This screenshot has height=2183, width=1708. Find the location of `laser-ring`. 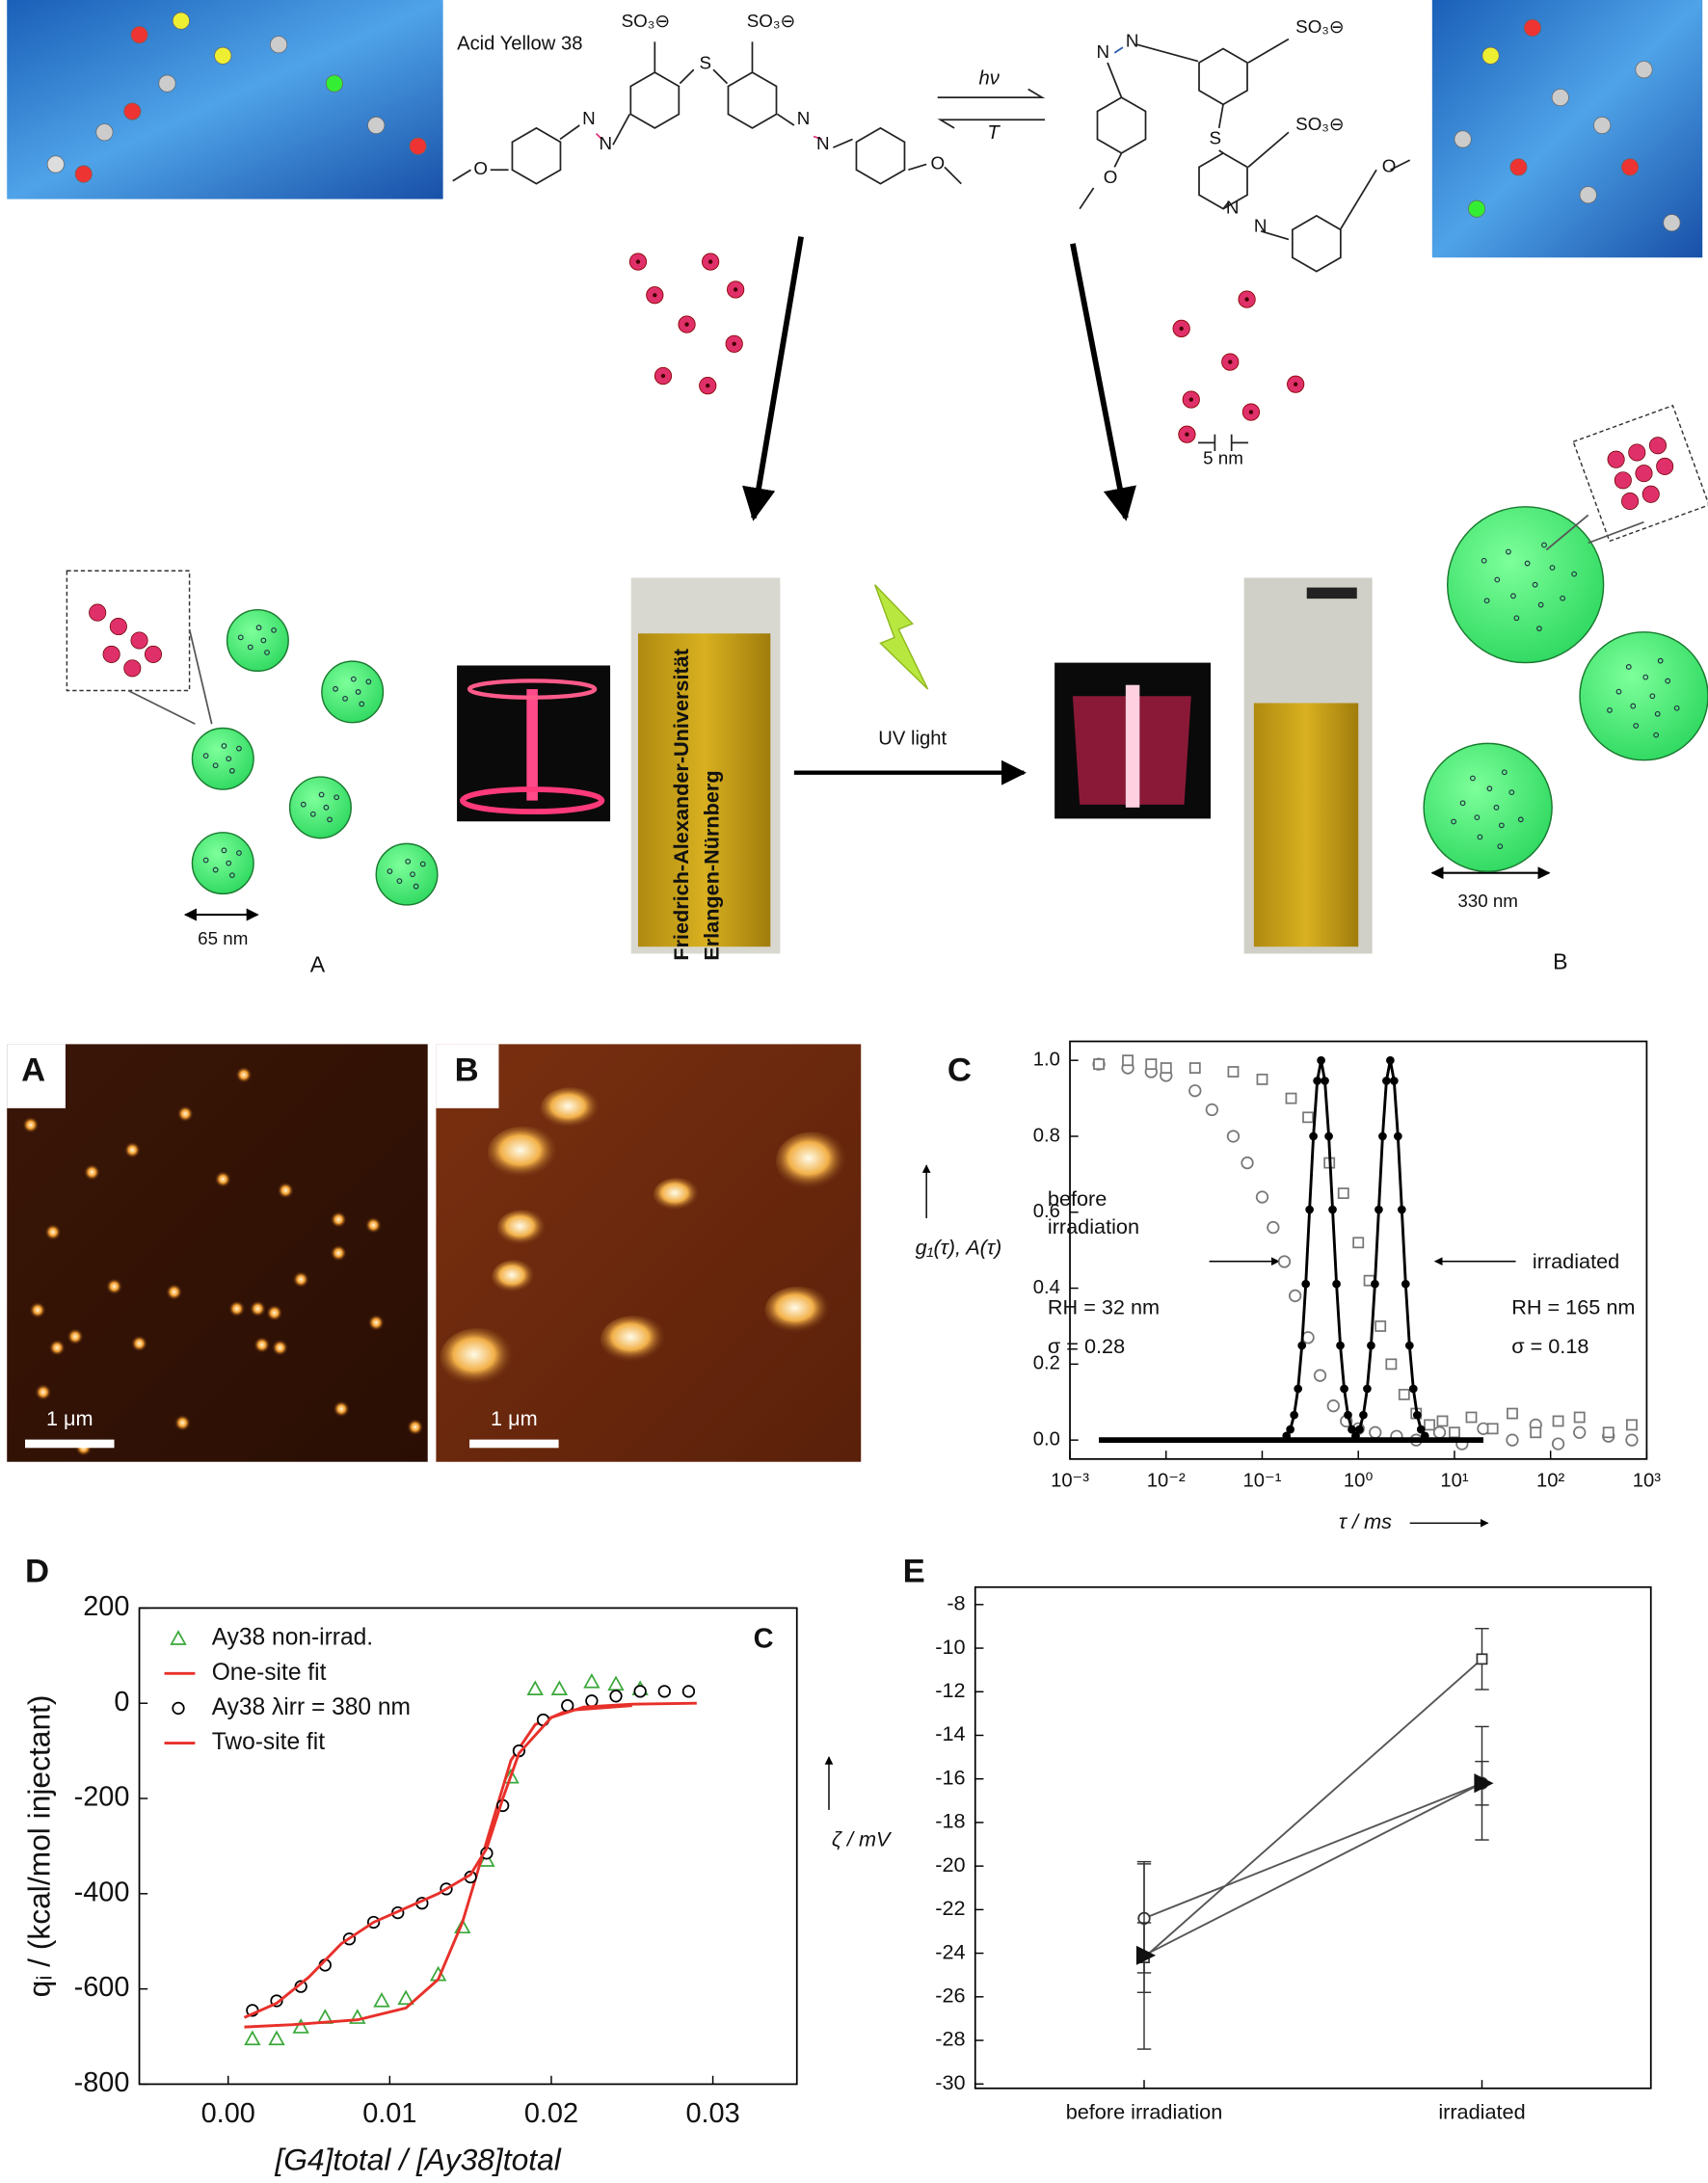

laser-ring is located at coordinates (532, 800).